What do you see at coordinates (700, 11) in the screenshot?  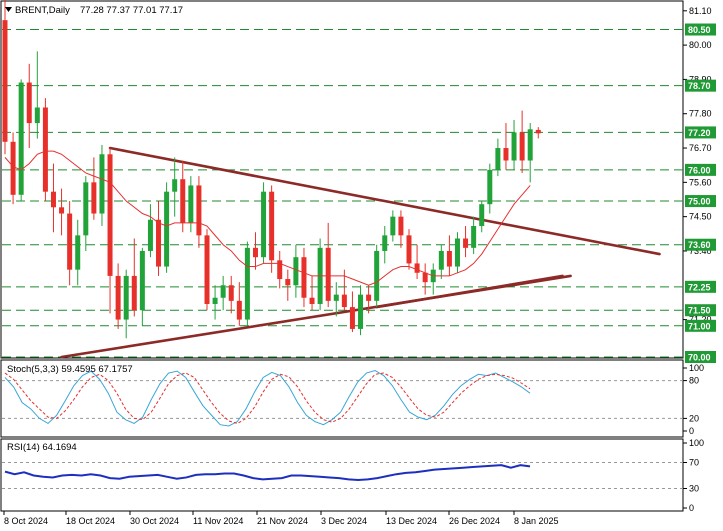 I see `price-tick-label: 81.10` at bounding box center [700, 11].